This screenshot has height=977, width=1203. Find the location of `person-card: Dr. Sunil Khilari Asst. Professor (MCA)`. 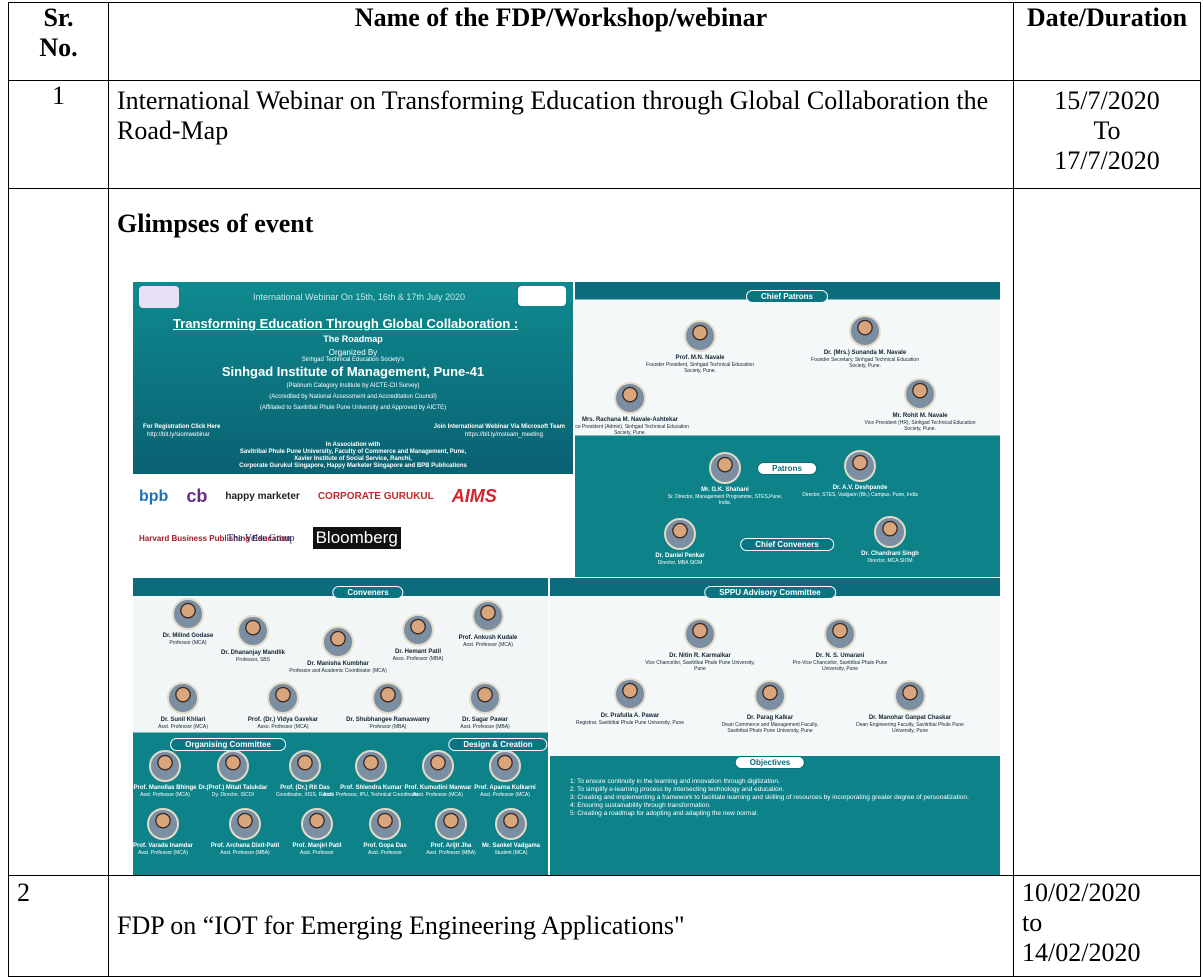

person-card: Dr. Sunil Khilari Asst. Professor (MCA) is located at coordinates (187, 706).